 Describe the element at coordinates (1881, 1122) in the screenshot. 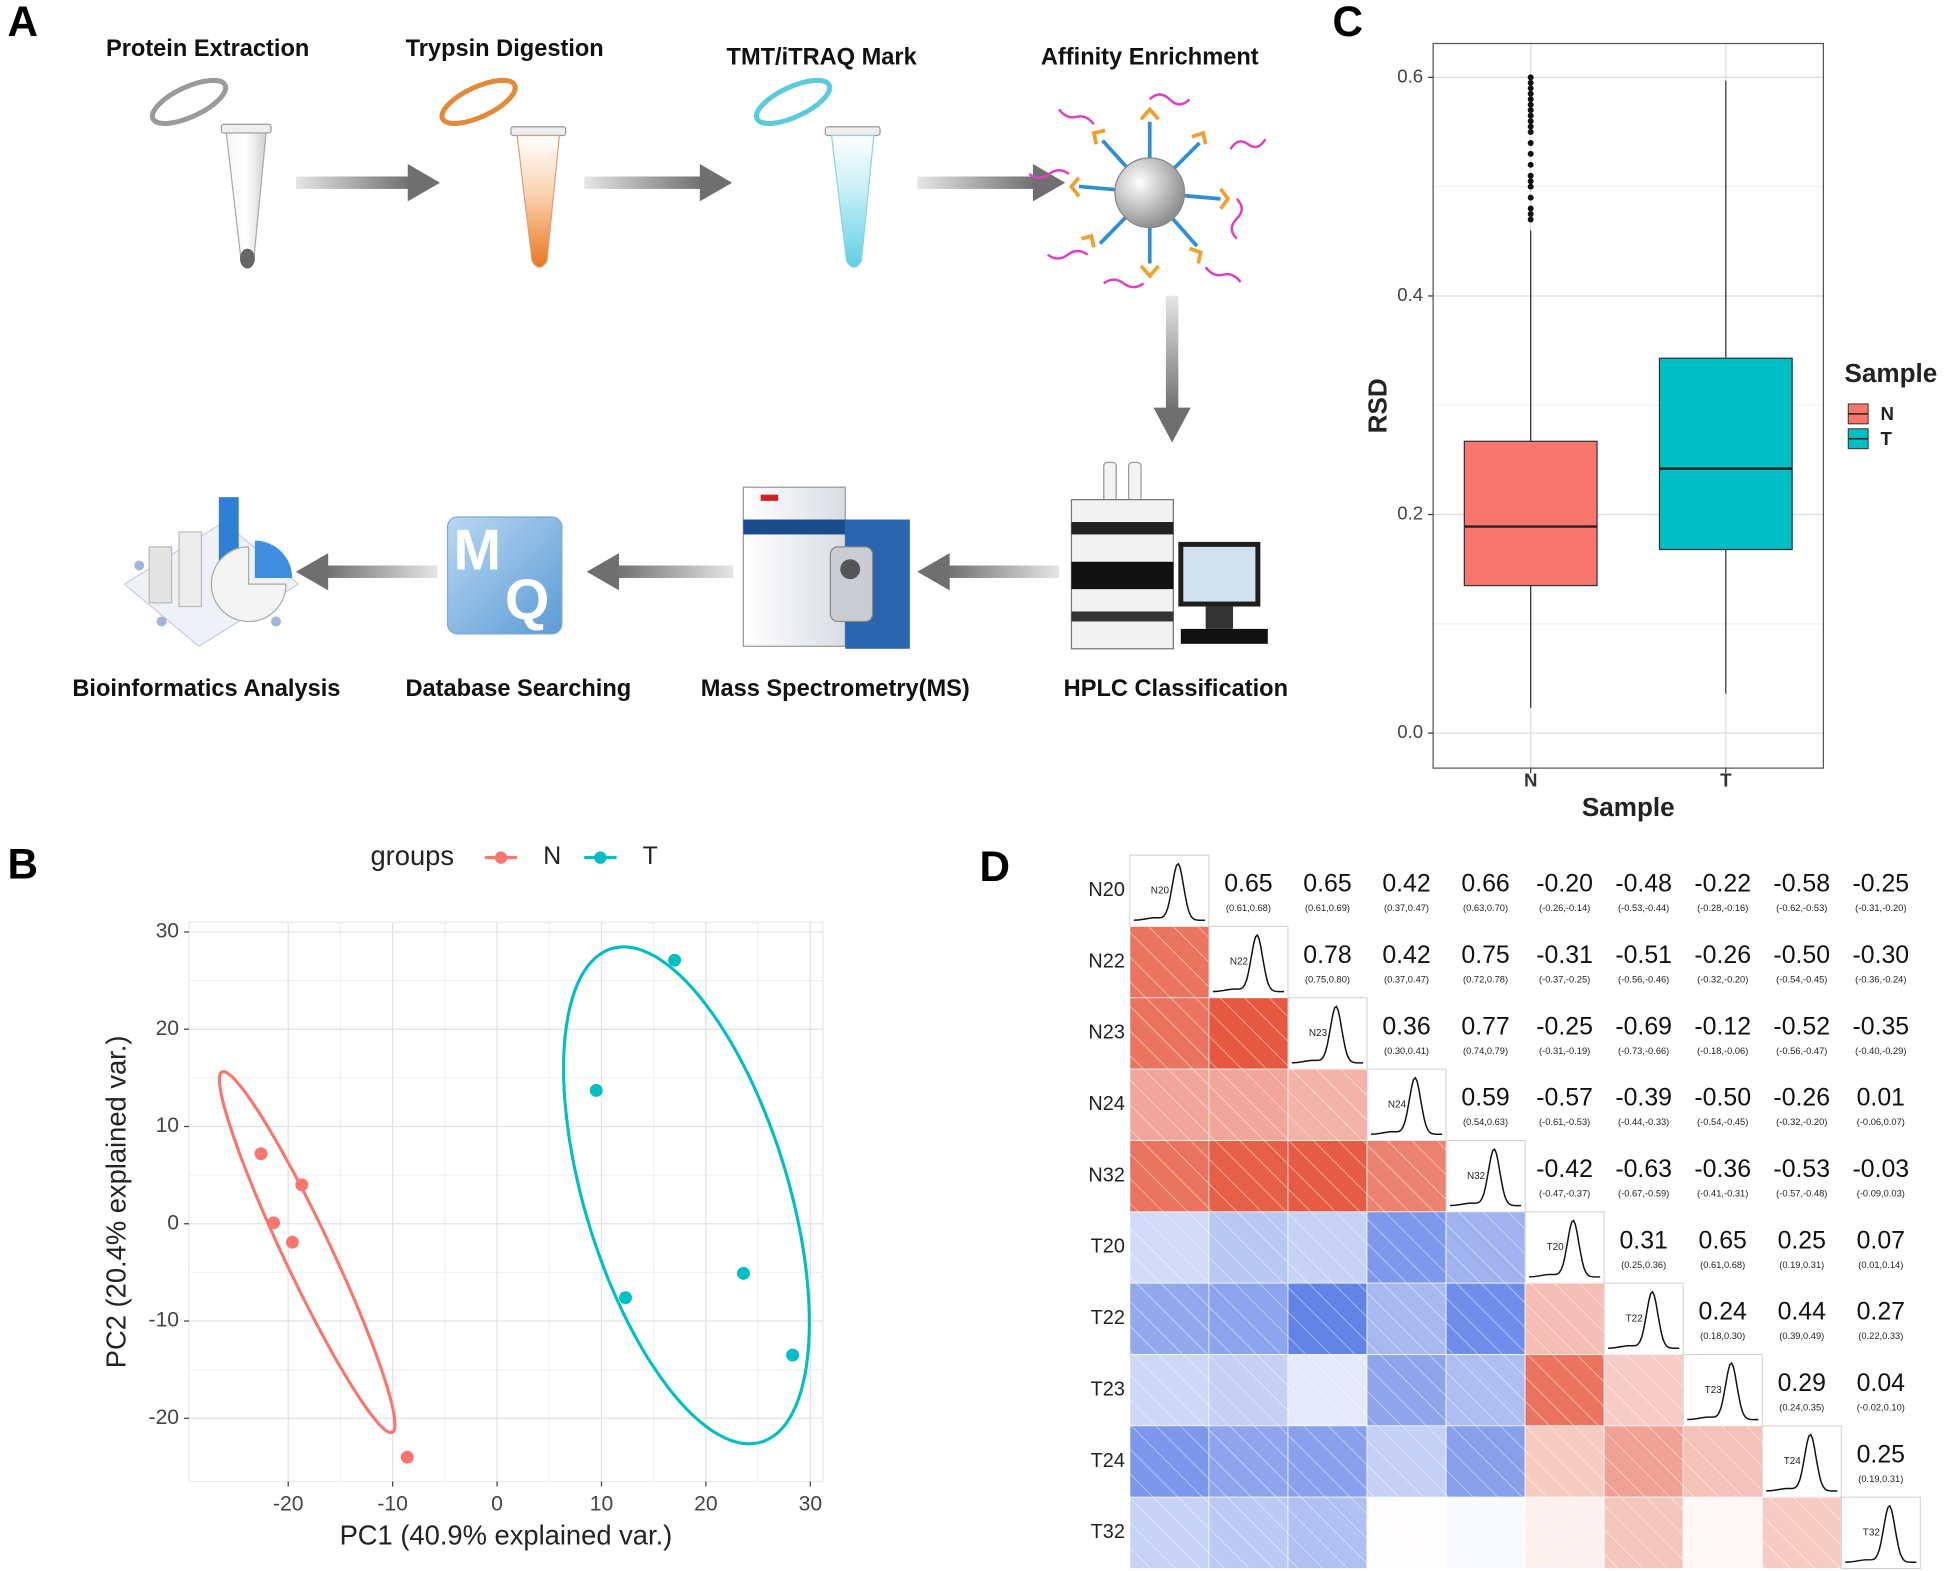

I see `confidence-interval: (-0.06,0.07)` at that location.